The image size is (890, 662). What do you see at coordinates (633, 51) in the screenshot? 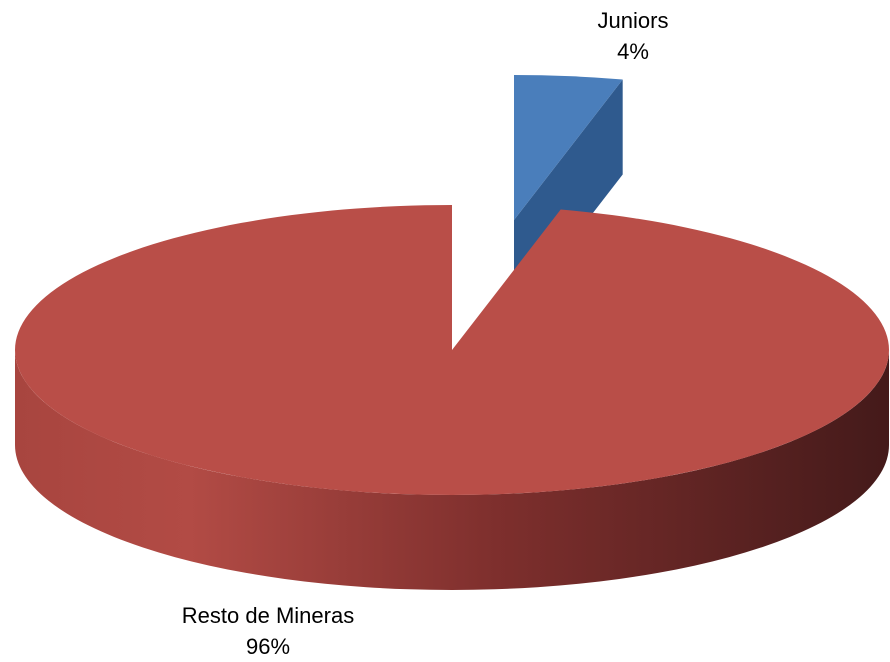
I see `slice-value-label: 4%` at bounding box center [633, 51].